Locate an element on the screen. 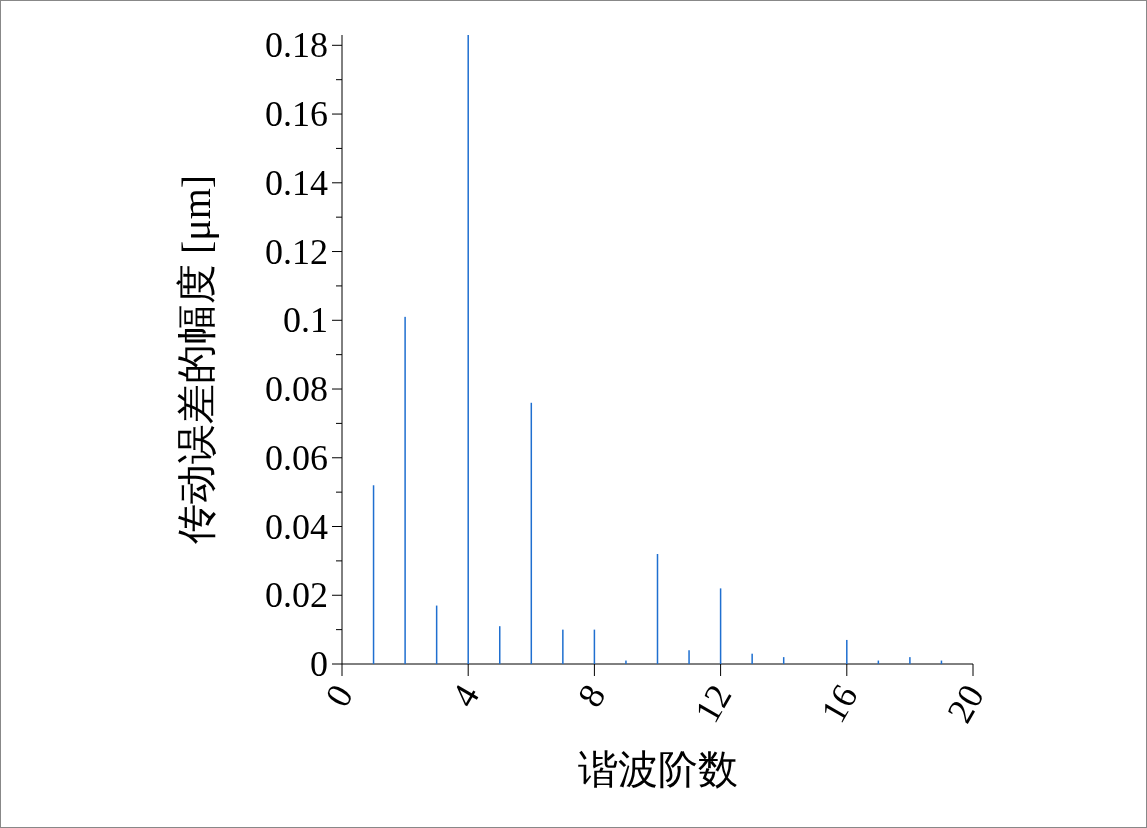  y-tick-label: 0.16 is located at coordinates (296, 114).